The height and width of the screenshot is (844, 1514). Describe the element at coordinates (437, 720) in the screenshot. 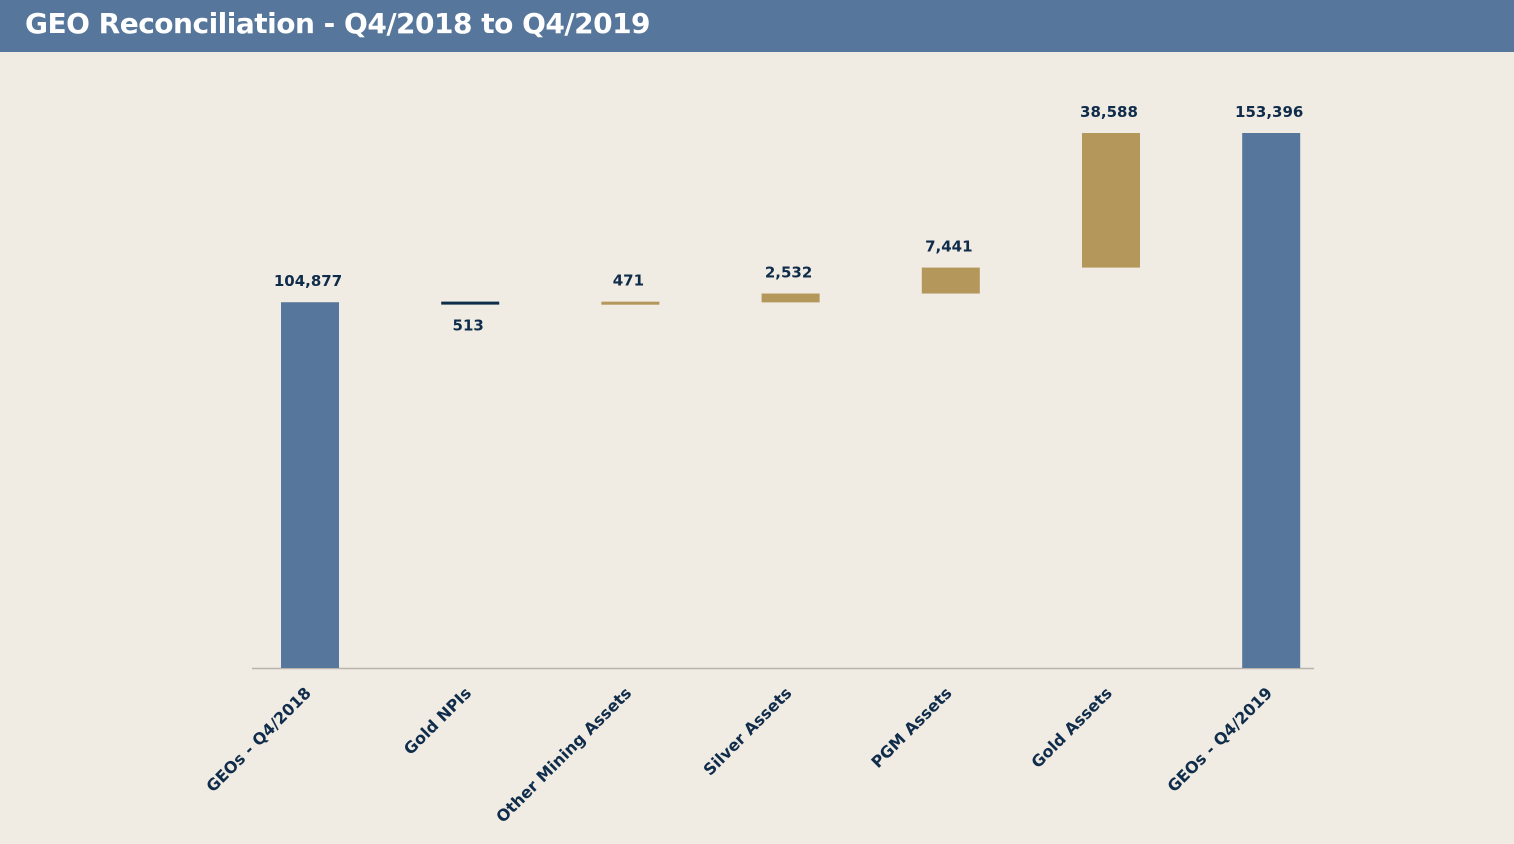

I see `x-tick-label: Gold NPIs` at that location.